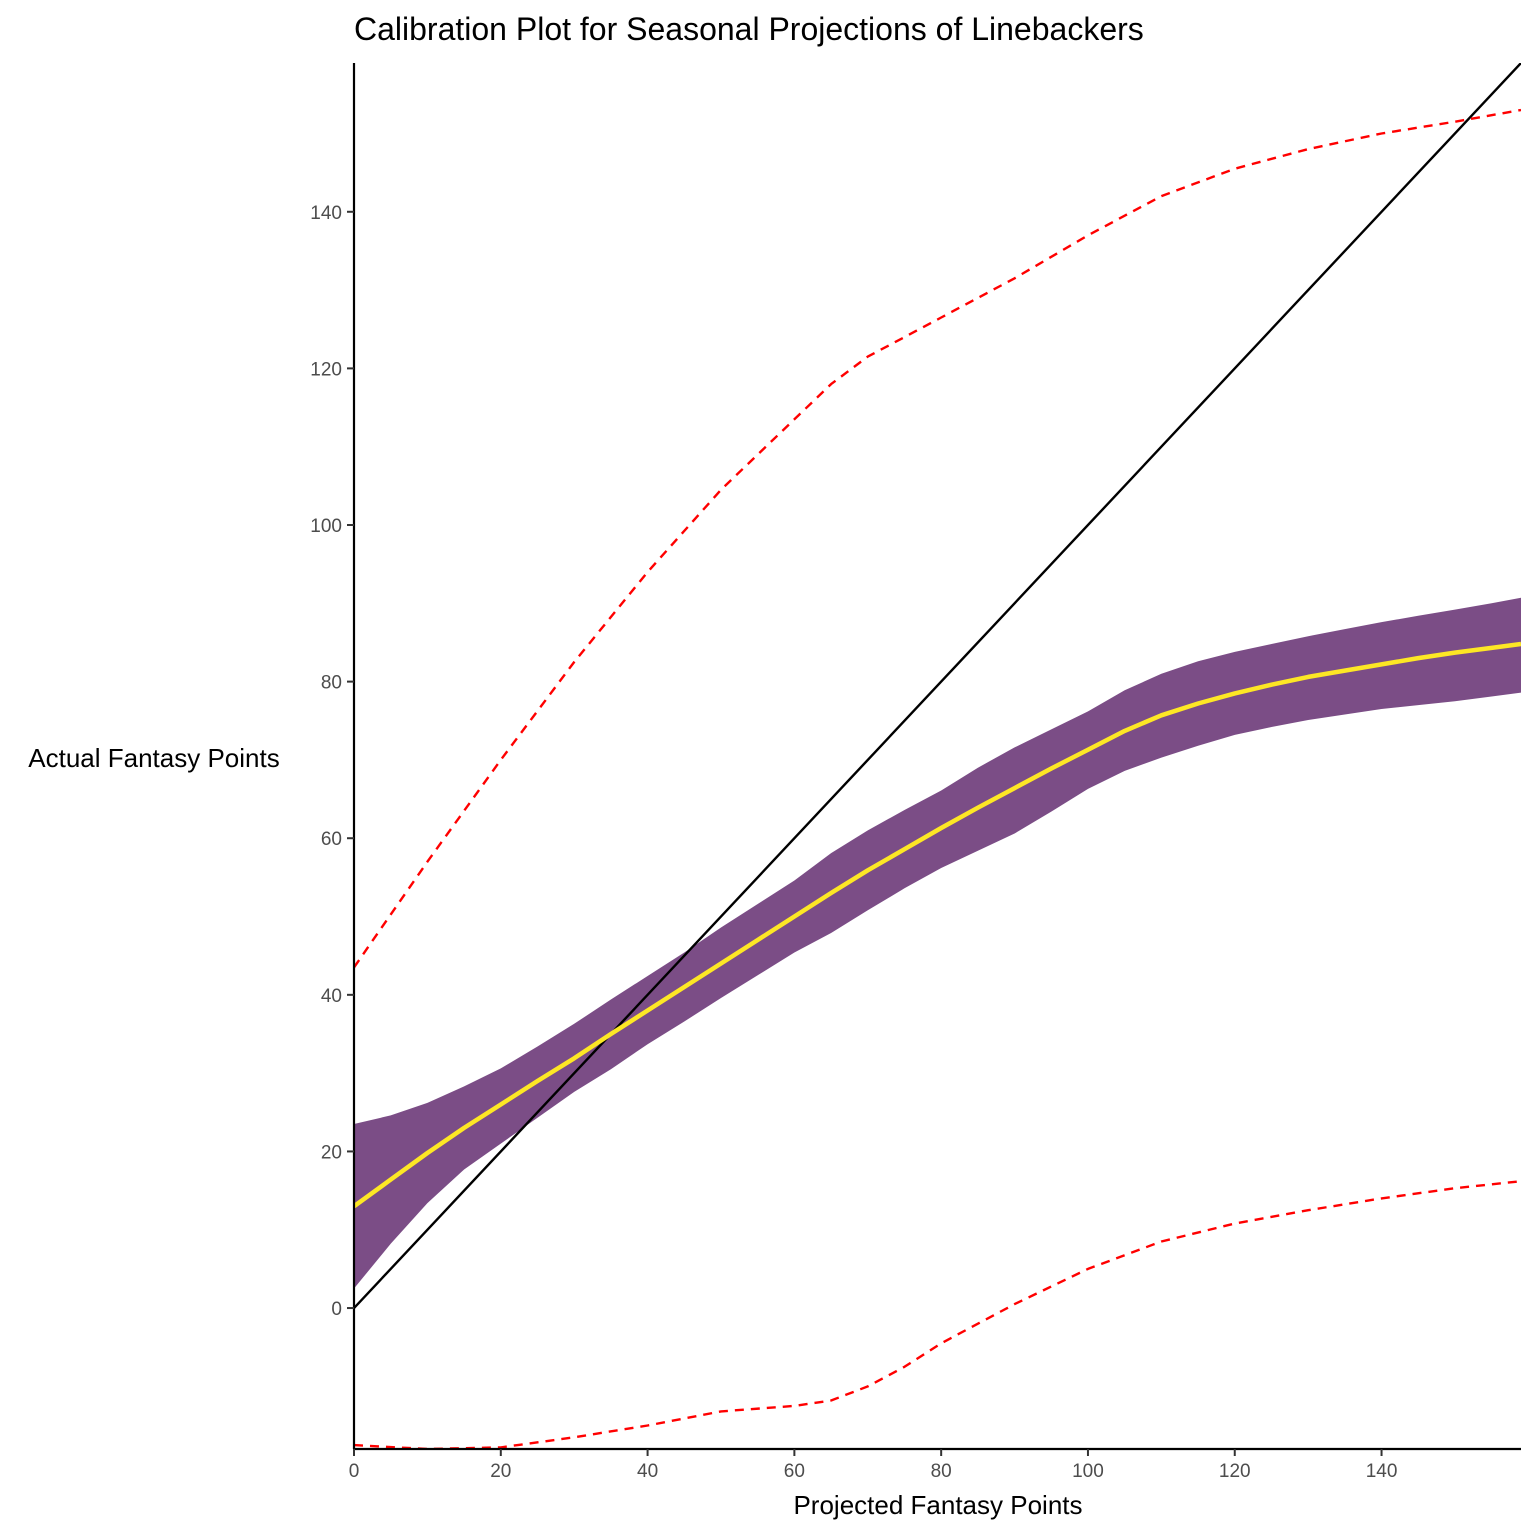 The image size is (1536, 1536). Describe the element at coordinates (794, 1471) in the screenshot. I see `x-tick-label: 60` at that location.